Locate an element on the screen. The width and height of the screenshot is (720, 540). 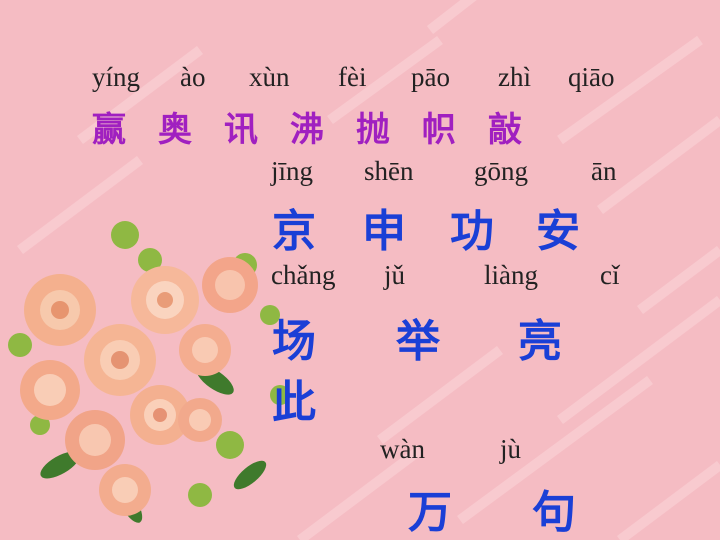
hanzi-ju: 举 is located at coordinates (418, 341).